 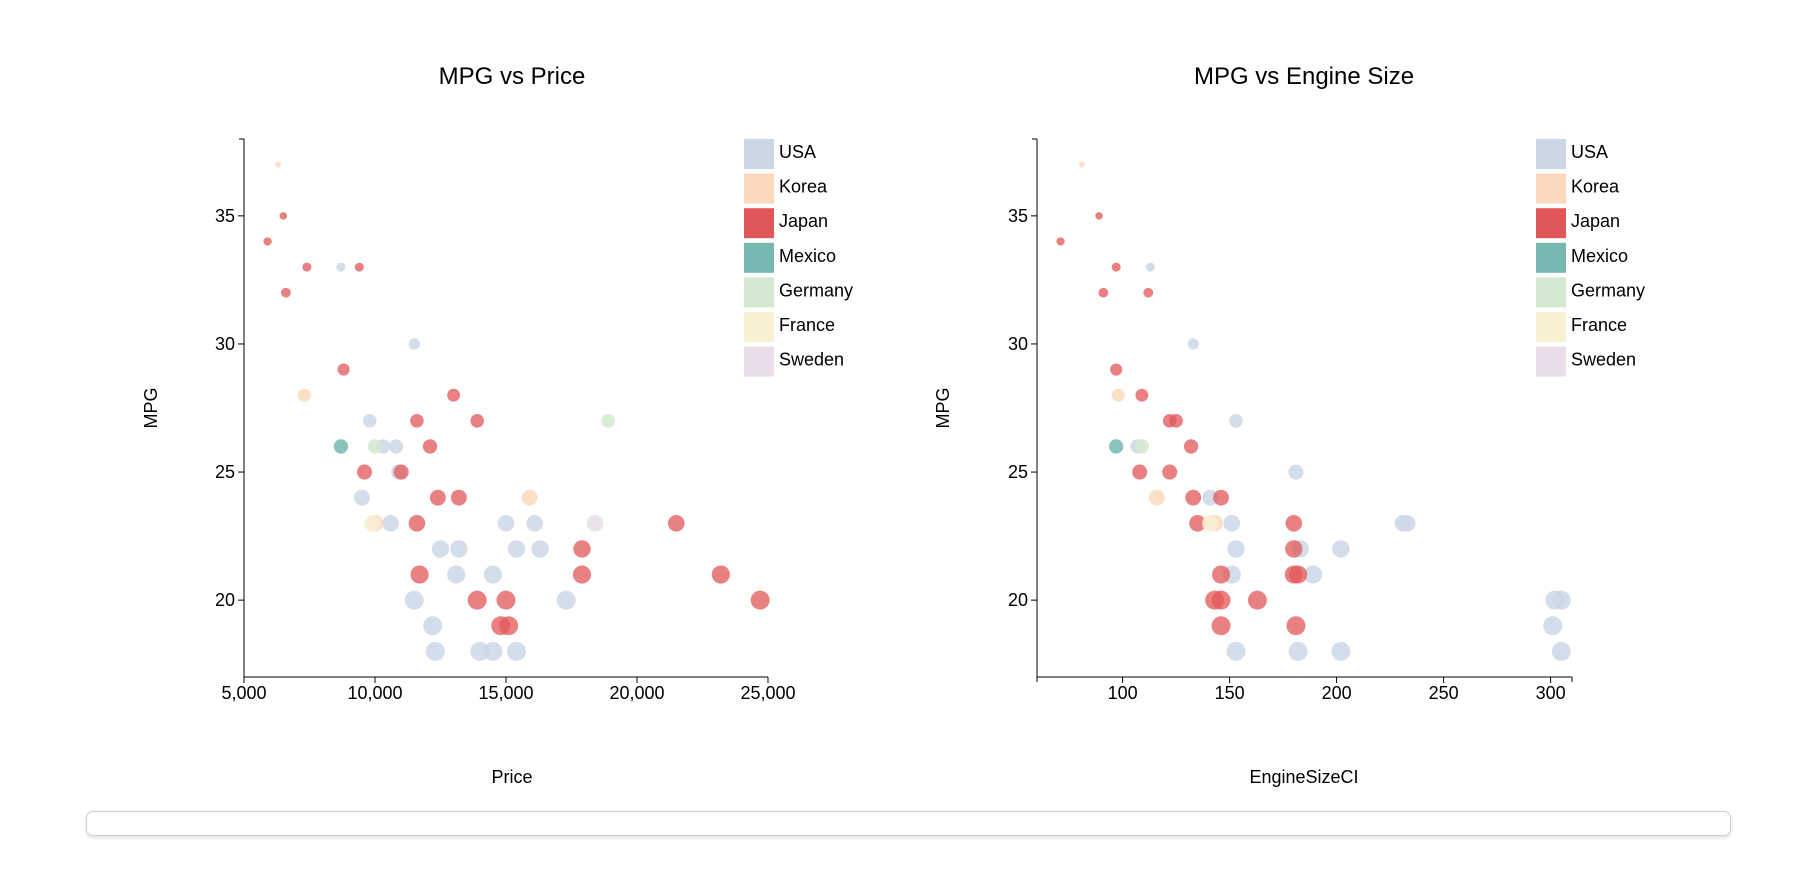 I want to click on legend-swatch-korea, so click(x=1551, y=188).